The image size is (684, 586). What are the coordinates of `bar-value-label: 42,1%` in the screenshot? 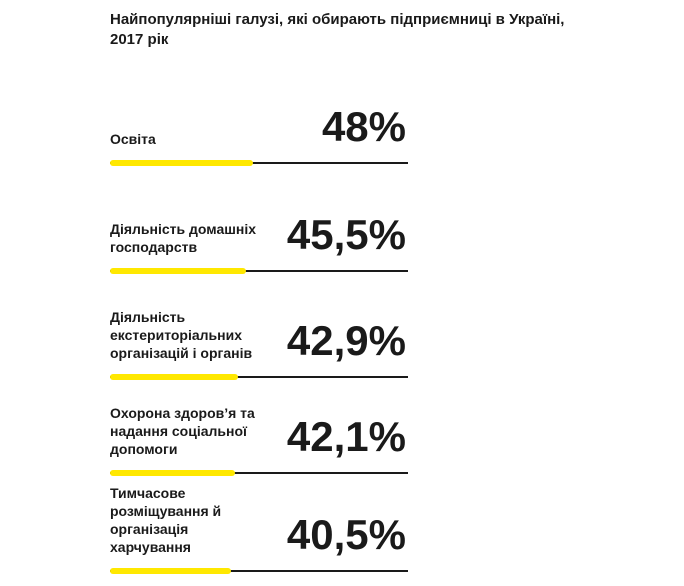 It's located at (346, 436).